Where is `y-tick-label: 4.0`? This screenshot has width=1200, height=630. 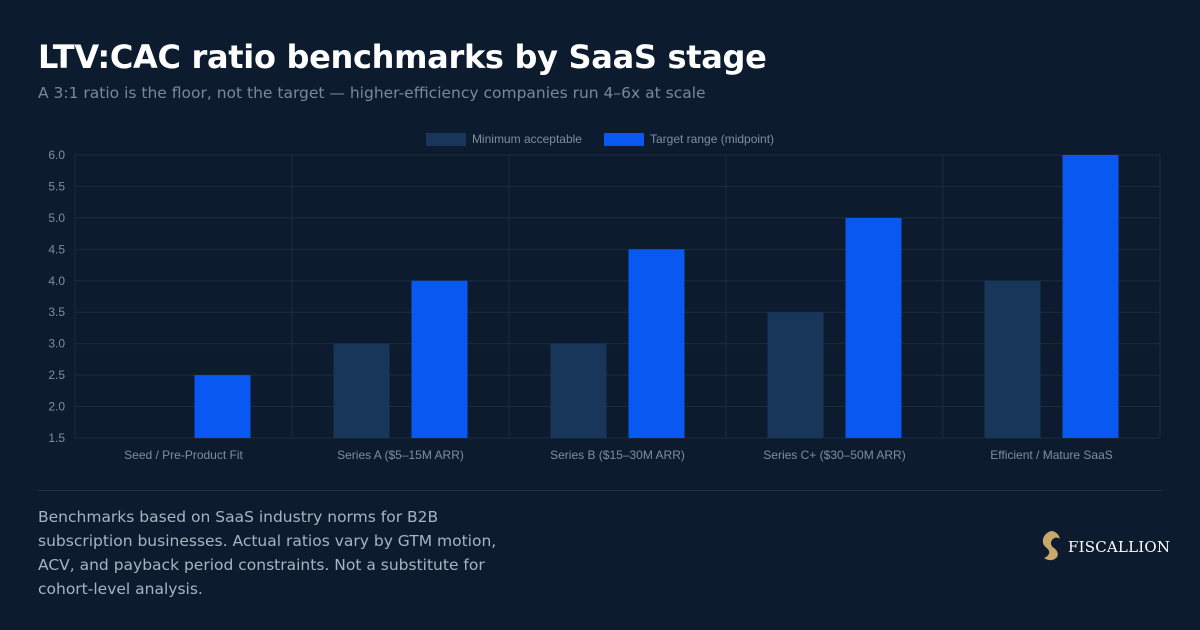
y-tick-label: 4.0 is located at coordinates (56, 281).